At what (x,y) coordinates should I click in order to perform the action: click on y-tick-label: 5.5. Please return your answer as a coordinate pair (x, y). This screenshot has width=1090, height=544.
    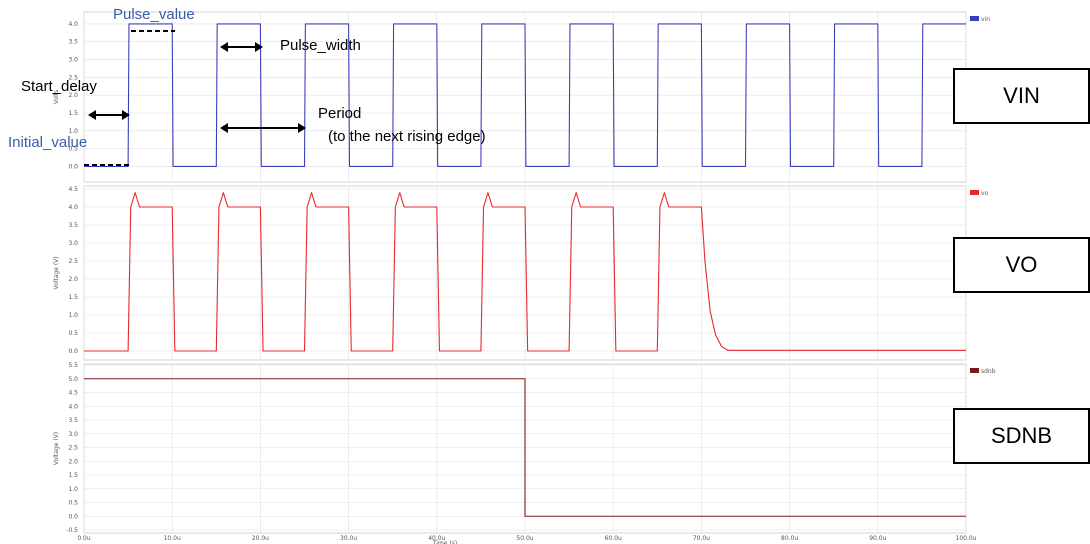
    Looking at the image, I should click on (73, 365).